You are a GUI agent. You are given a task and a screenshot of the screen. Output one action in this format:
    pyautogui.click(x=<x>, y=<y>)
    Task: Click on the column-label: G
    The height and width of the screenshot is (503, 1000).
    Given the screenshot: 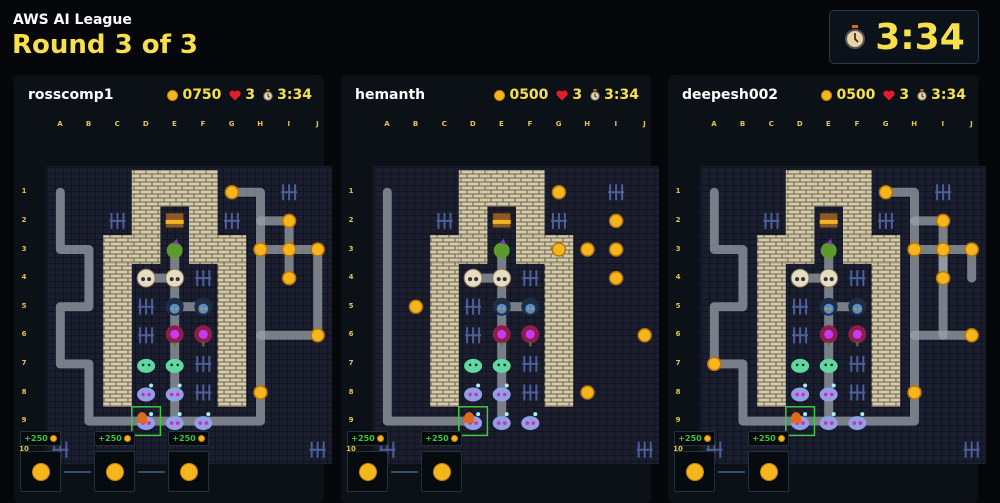 What is the action you would take?
    pyautogui.click(x=885, y=124)
    